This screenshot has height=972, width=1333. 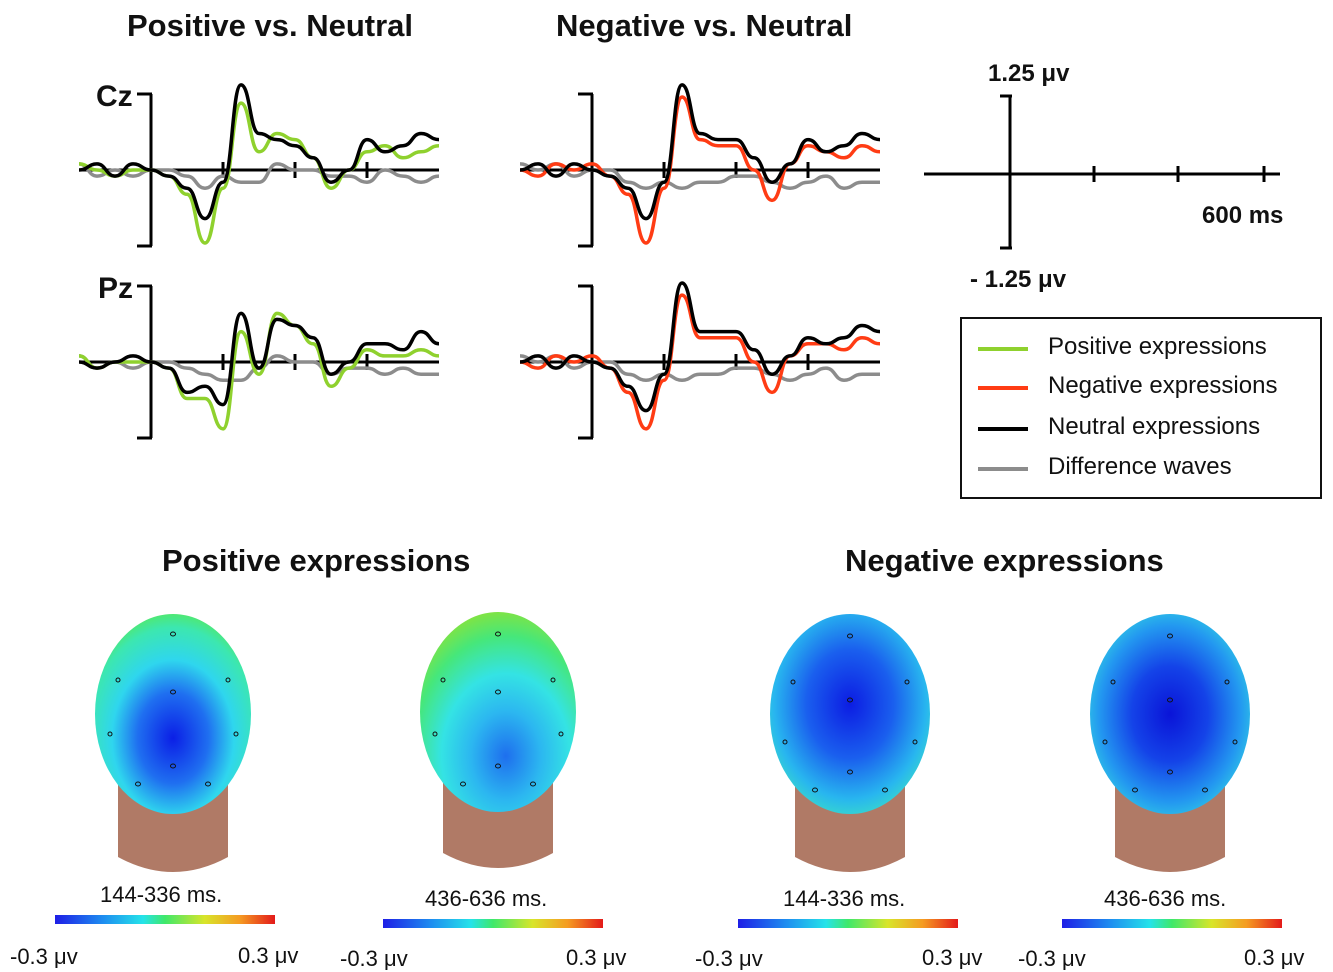 I want to click on legend-label: Positive expressions, so click(x=1157, y=346).